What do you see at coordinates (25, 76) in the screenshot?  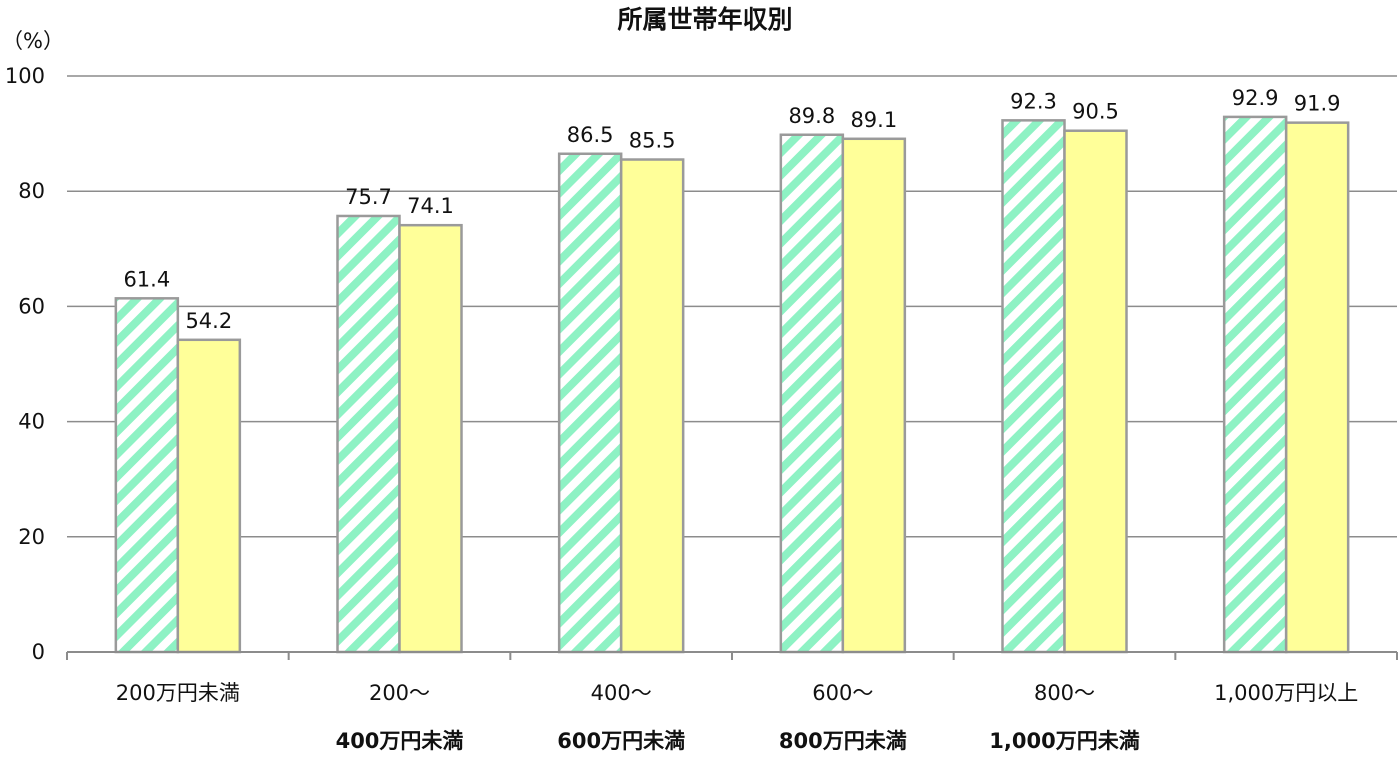 I see `y-tick-label: 100` at bounding box center [25, 76].